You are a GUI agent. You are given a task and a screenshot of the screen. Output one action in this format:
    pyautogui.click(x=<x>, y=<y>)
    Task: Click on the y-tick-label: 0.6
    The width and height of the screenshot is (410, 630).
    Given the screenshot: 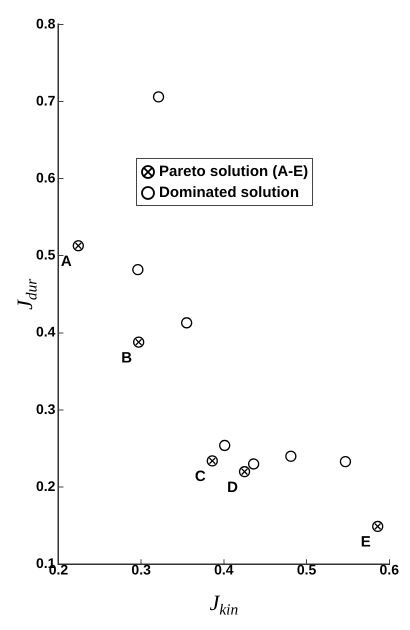 What is the action you would take?
    pyautogui.click(x=46, y=177)
    